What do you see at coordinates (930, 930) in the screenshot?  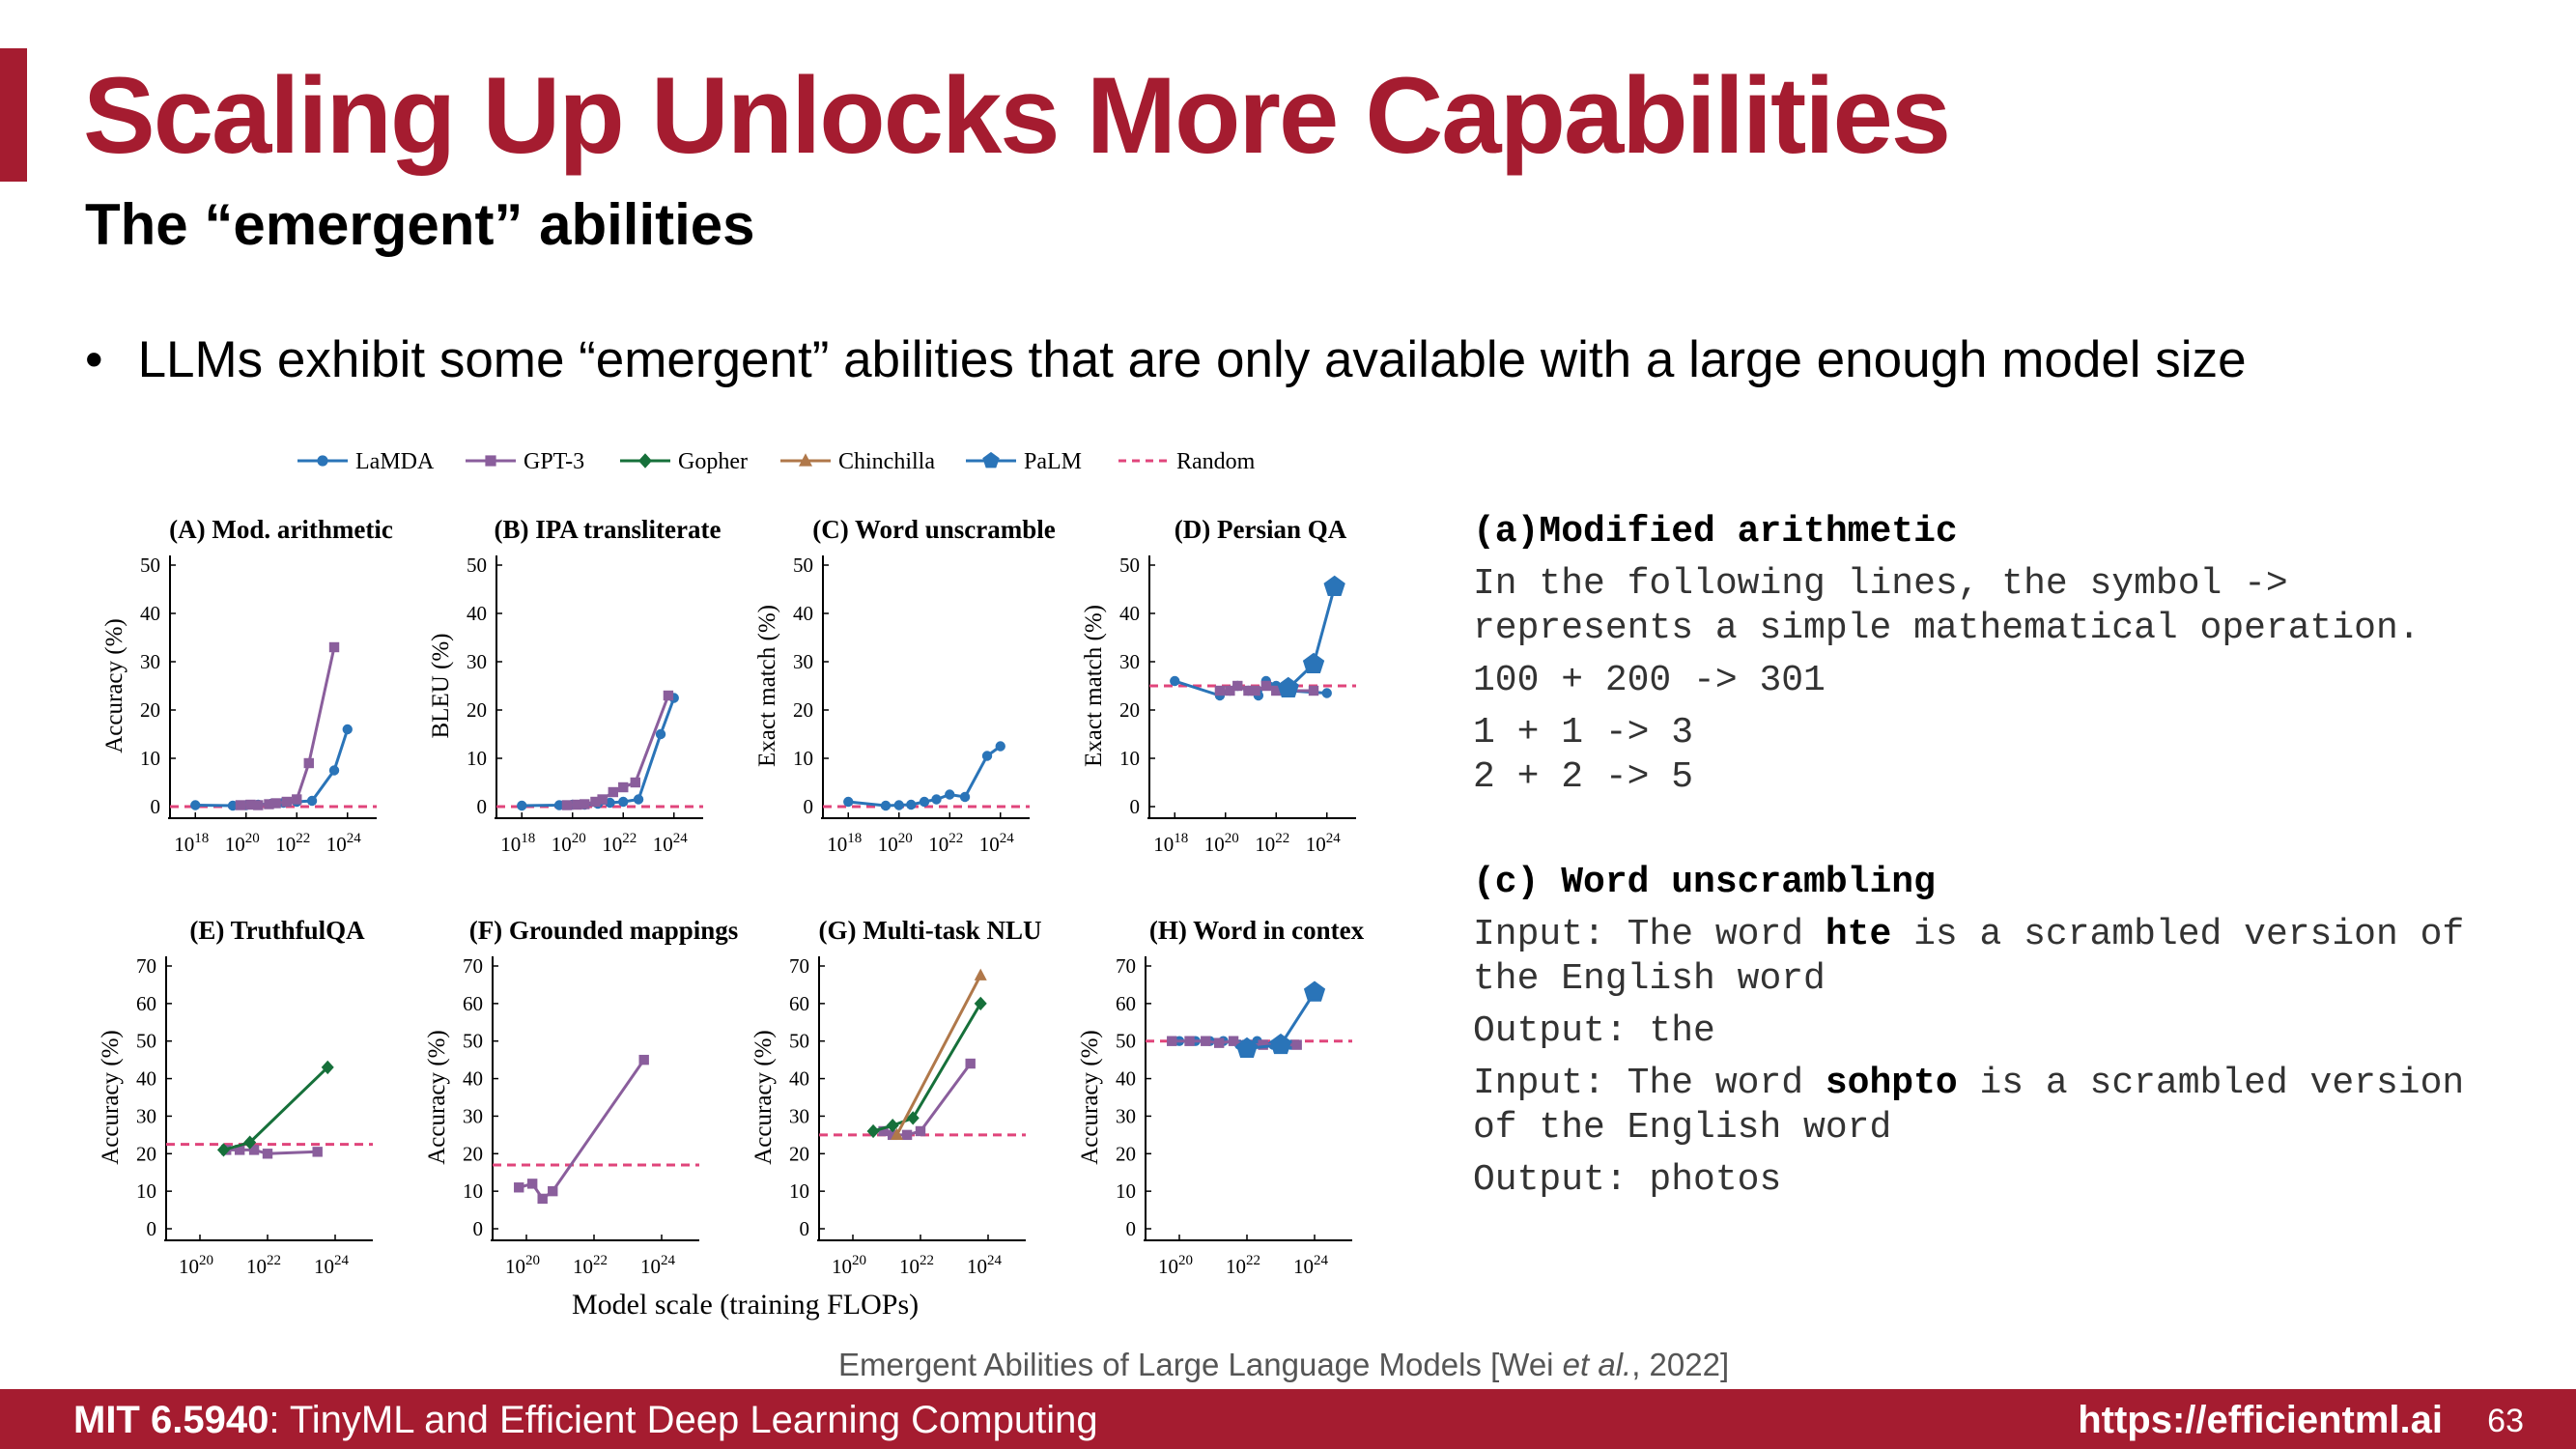 I see `panel-title: (G) Multi-task NLU` at bounding box center [930, 930].